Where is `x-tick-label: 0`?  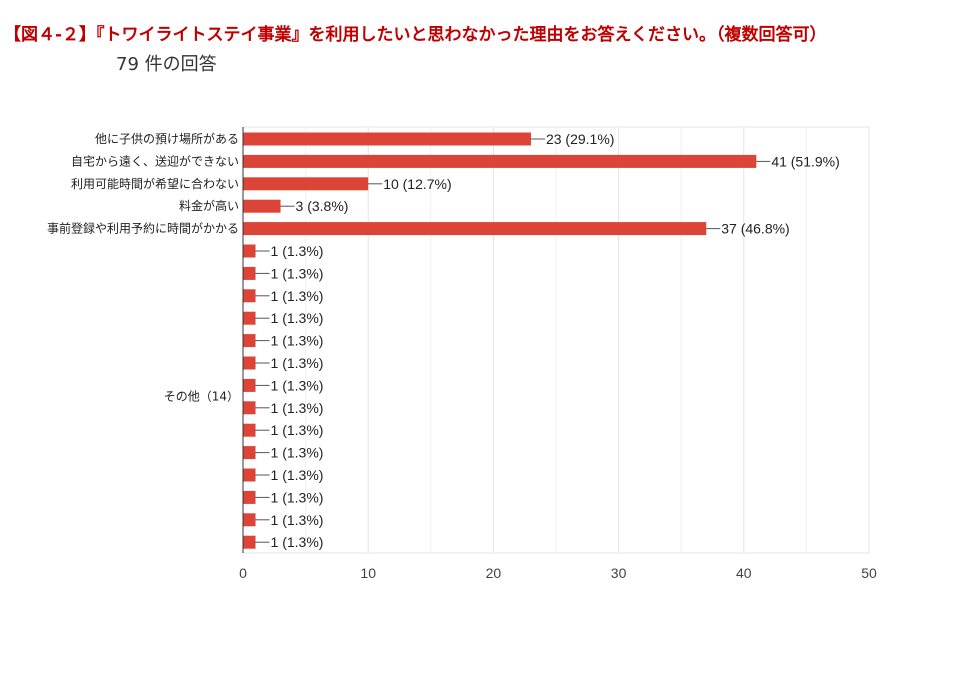
x-tick-label: 0 is located at coordinates (243, 573).